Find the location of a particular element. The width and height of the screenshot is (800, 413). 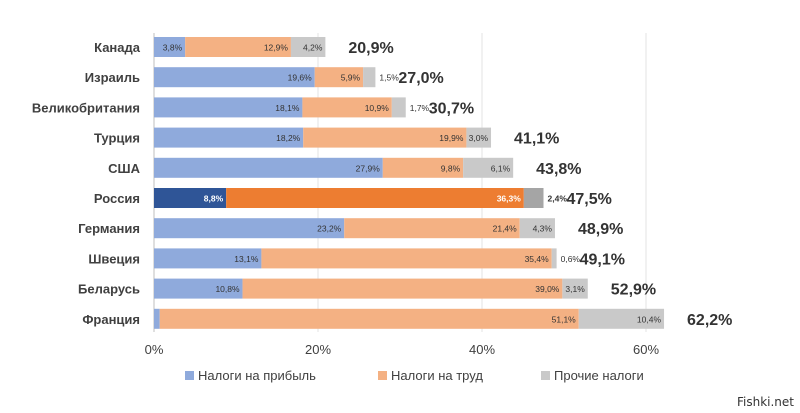

data-label: 10,9% is located at coordinates (377, 108).